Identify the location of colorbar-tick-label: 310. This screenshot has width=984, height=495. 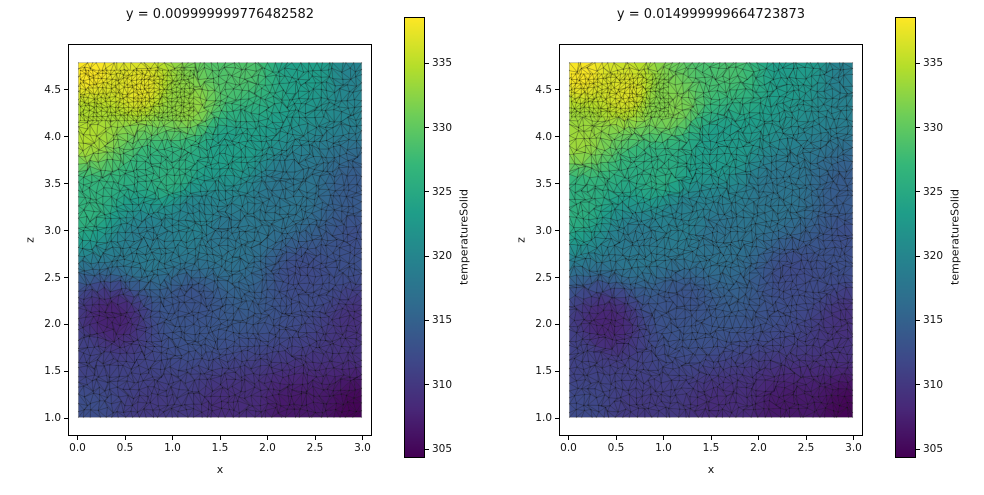
(933, 384).